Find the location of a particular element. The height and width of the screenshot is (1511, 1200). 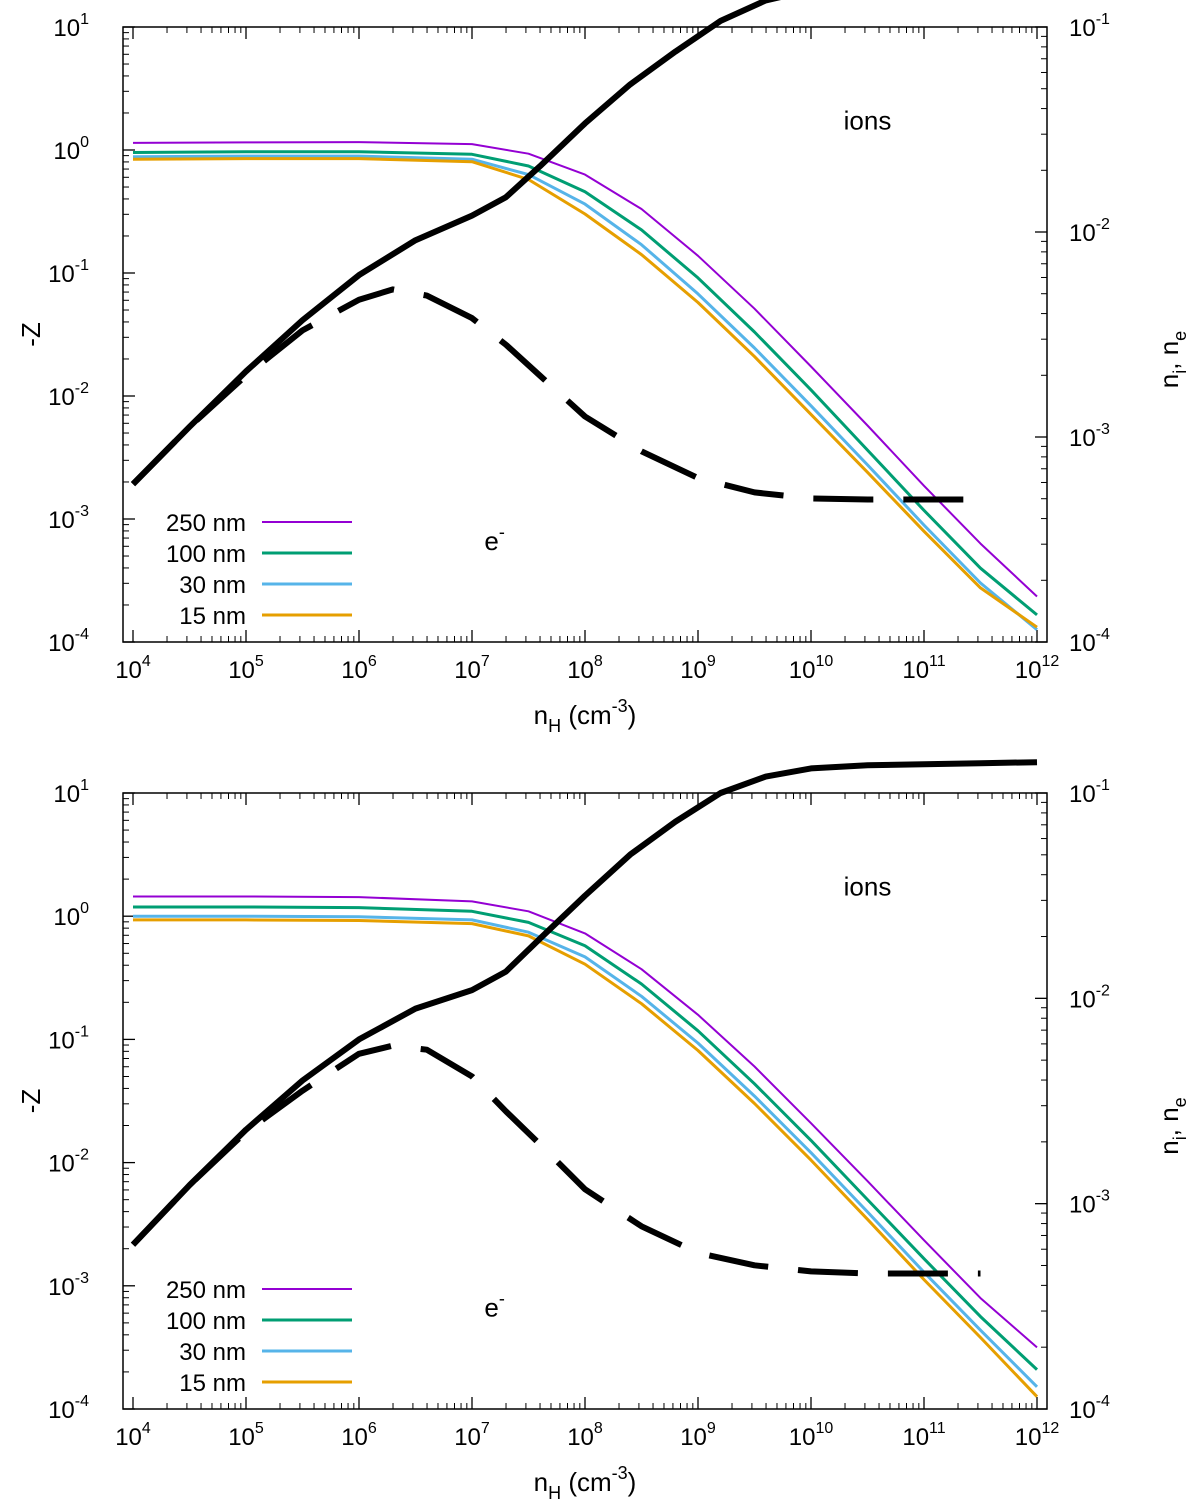

y-tick-label: 10⁻² is located at coordinates (68, 395).